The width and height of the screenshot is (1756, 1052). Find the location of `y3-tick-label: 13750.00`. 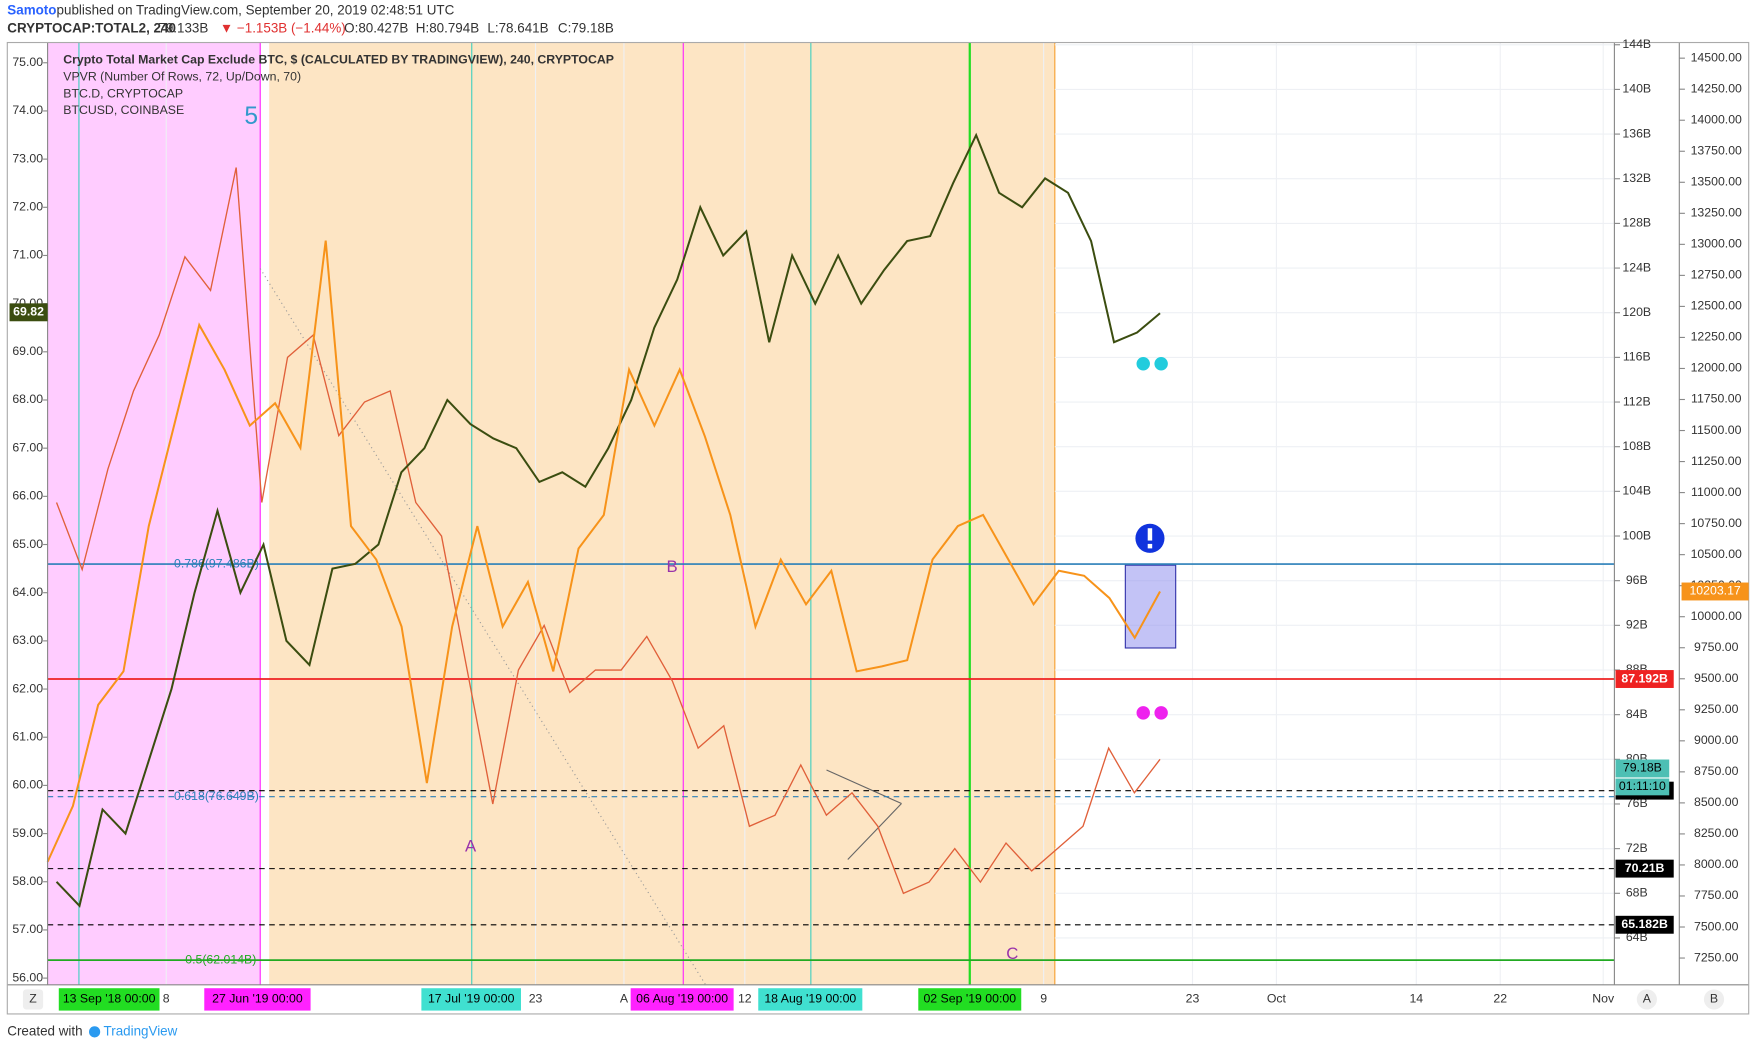

y3-tick-label: 13750.00 is located at coordinates (1716, 151).